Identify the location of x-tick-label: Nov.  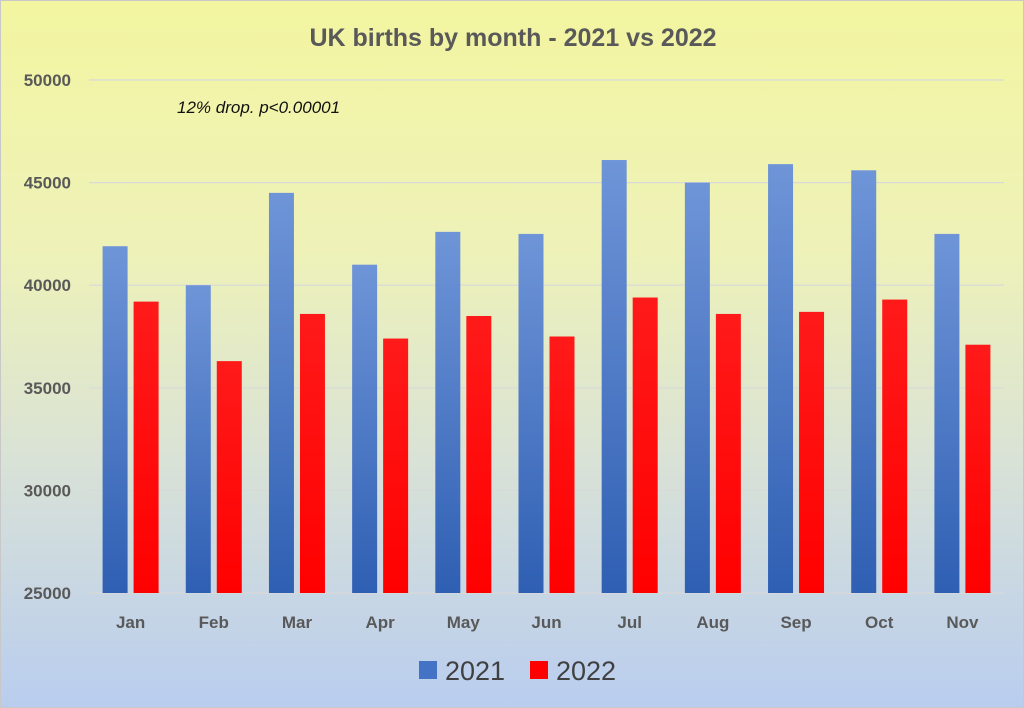
(962, 622).